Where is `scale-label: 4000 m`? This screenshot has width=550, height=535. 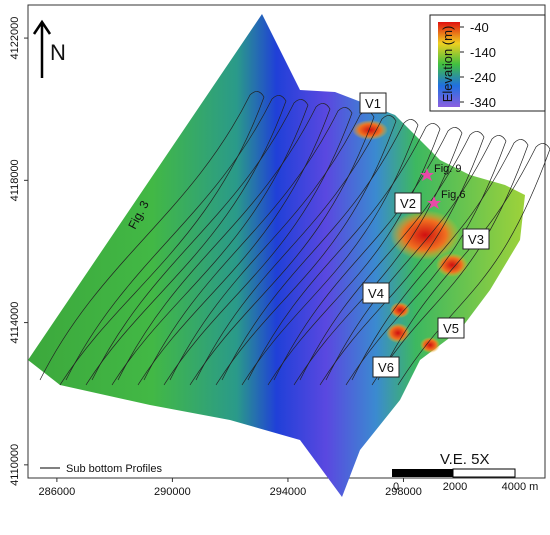 scale-label: 4000 m is located at coordinates (520, 487).